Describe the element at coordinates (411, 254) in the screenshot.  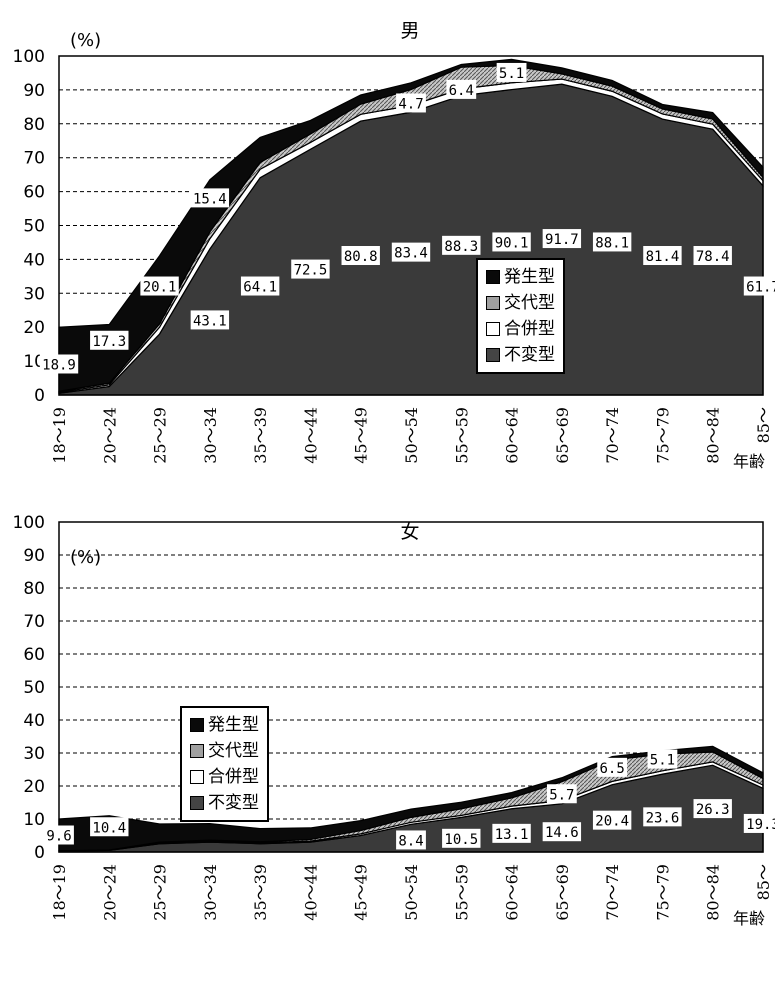
I see `svg-text: 83.4` at that location.